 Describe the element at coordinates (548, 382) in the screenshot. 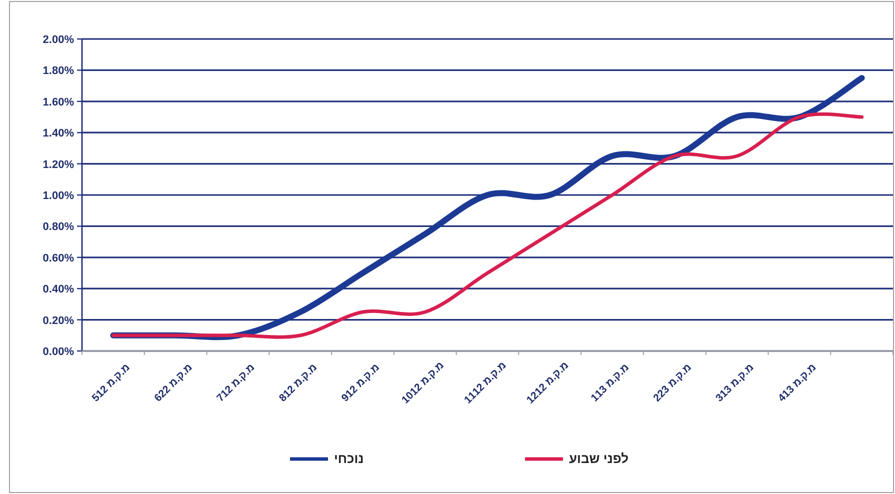

I see `x-tick-label: 1212 מ.ק.מ` at that location.